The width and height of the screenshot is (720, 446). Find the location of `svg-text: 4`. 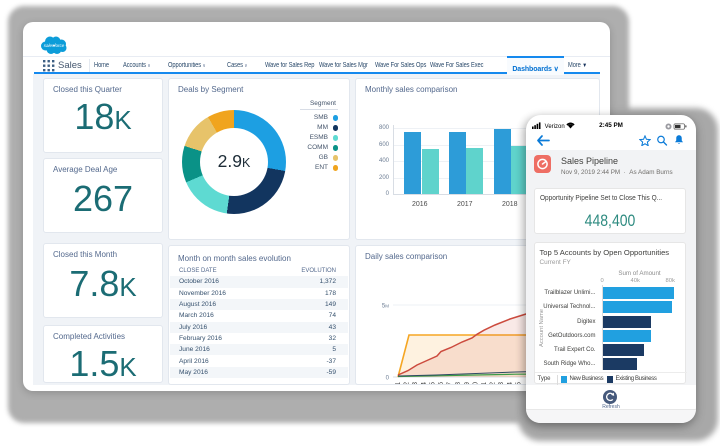

svg-text: 4 is located at coordinates (424, 383).